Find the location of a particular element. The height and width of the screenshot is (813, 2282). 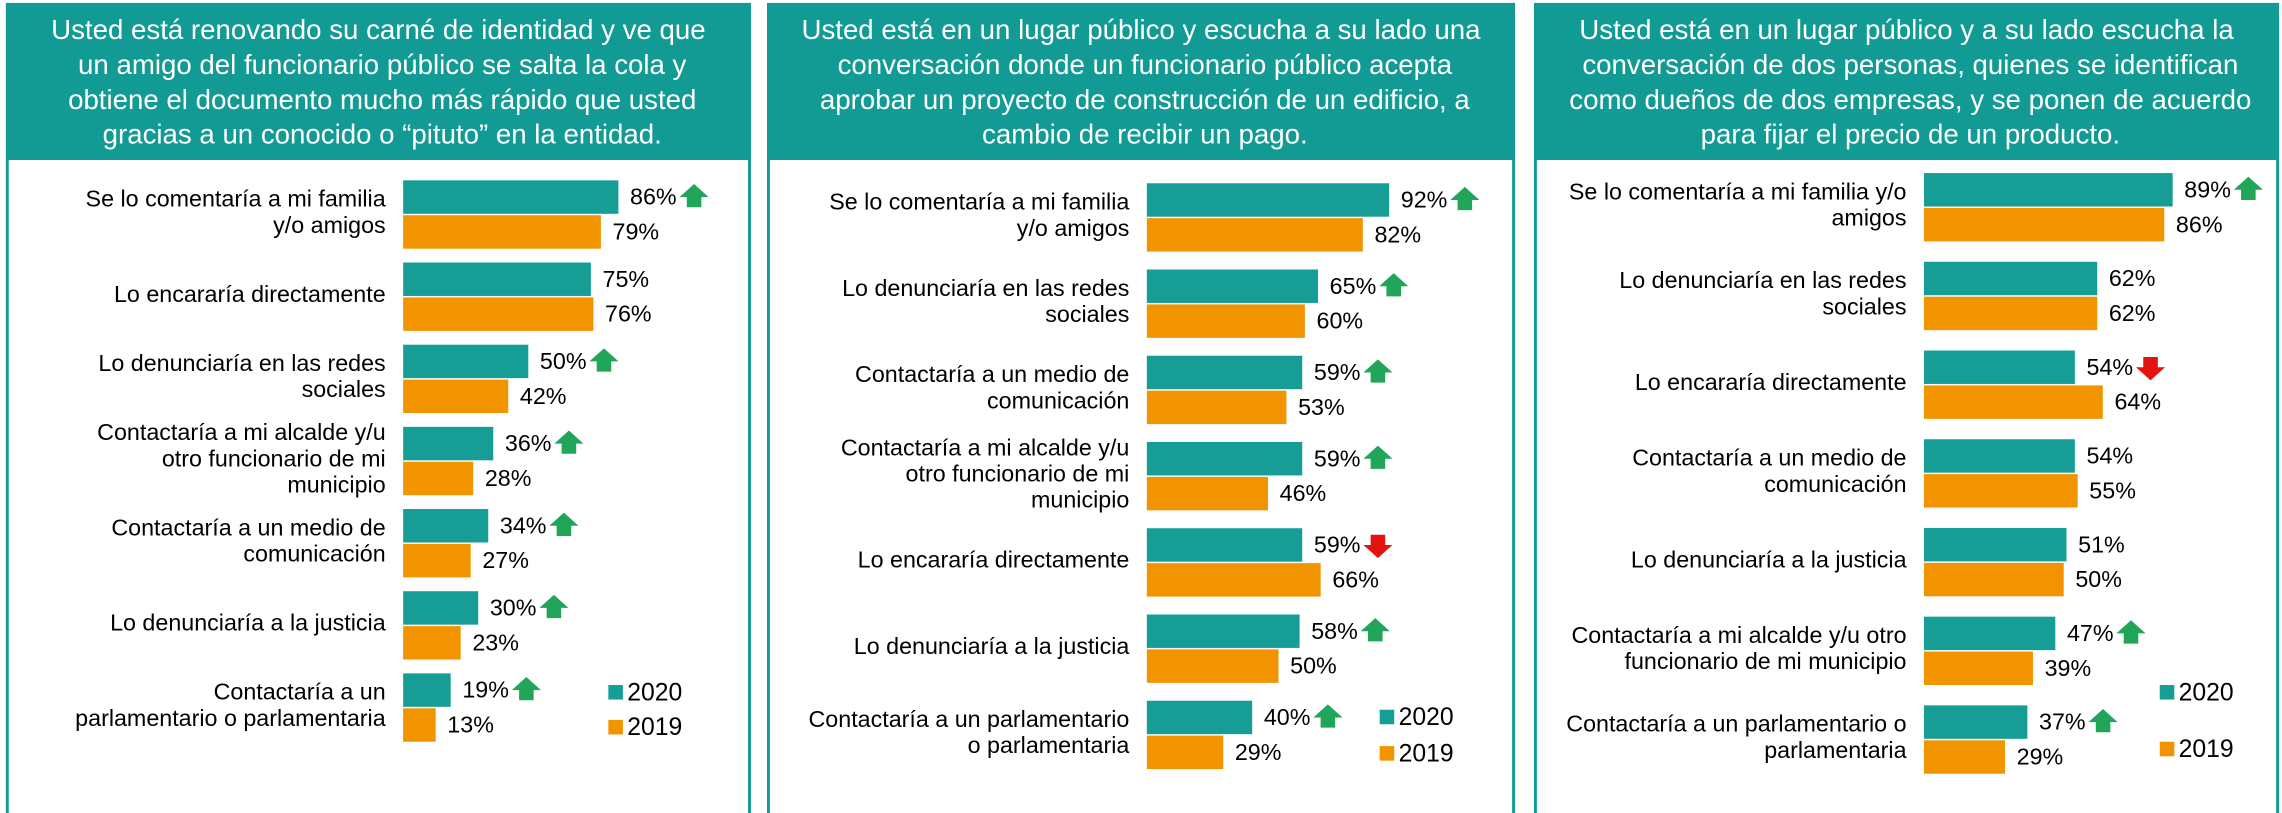

value-label: 37% is located at coordinates (2062, 722).